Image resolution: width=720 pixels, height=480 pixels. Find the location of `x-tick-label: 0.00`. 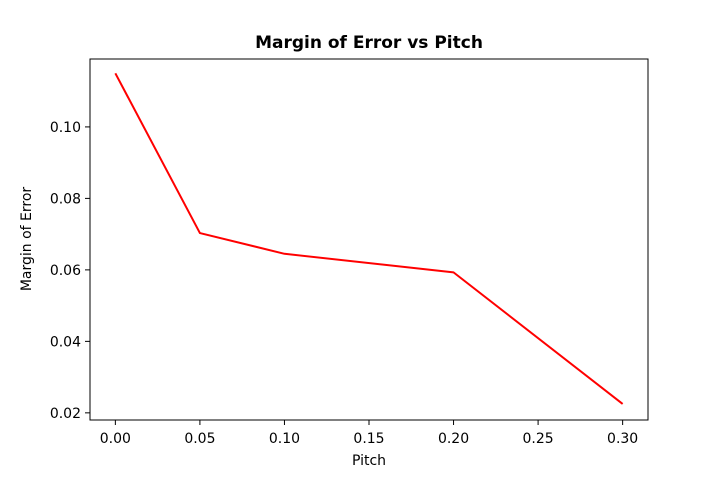

x-tick-label: 0.00 is located at coordinates (115, 439).